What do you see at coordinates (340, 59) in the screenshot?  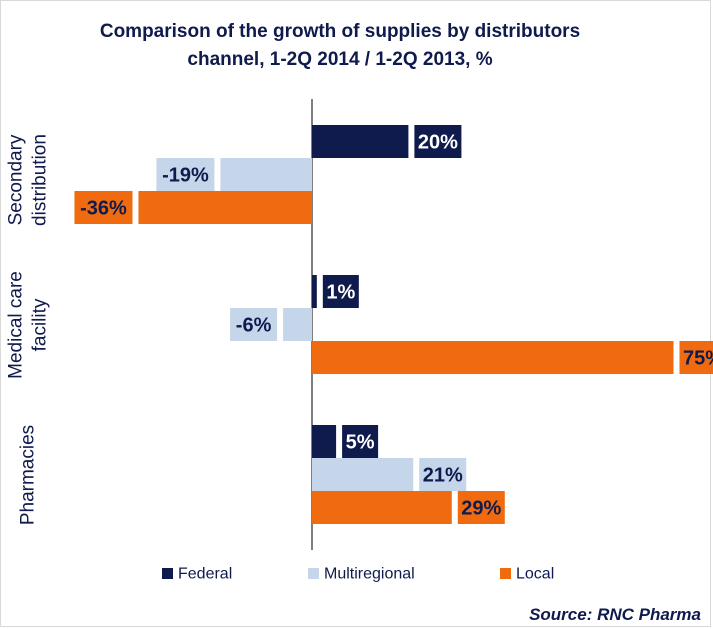 I see `chart-title-line2: channel, 1-2Q 2014 / 1-2Q 2013, %` at bounding box center [340, 59].